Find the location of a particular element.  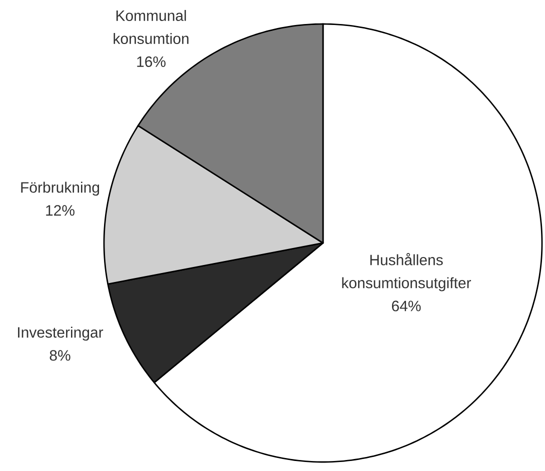

data-label: 16% is located at coordinates (151, 61).